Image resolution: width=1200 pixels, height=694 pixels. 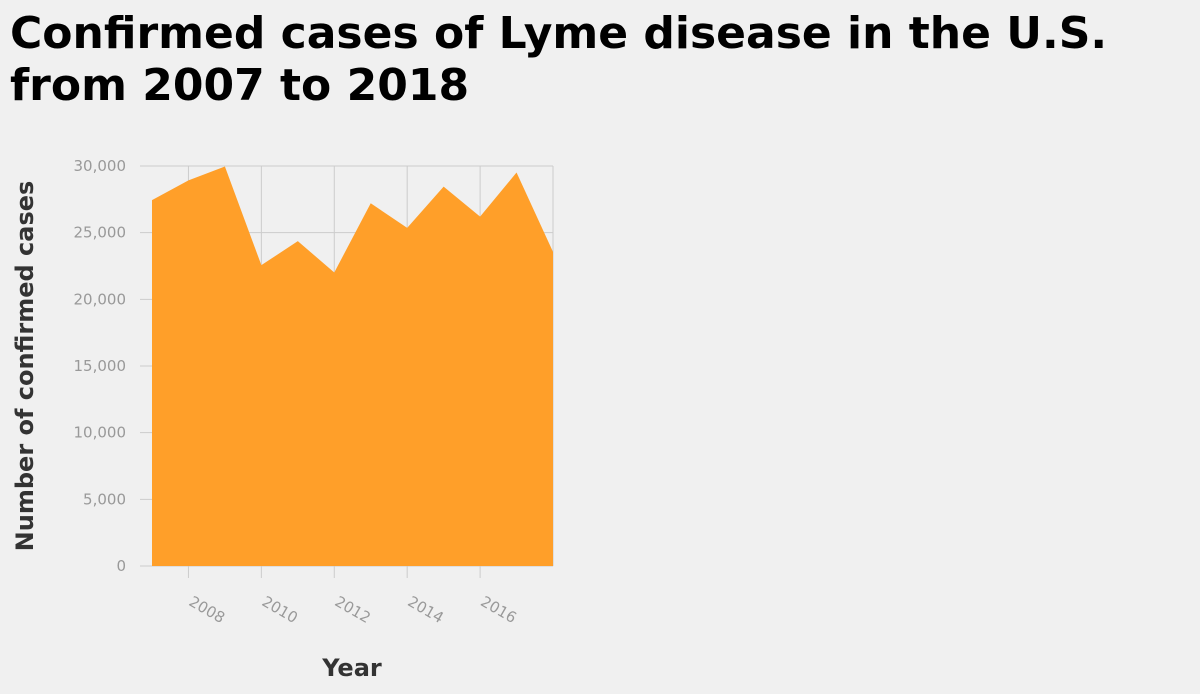 I want to click on y-tick-label: 0, so click(x=121, y=566).